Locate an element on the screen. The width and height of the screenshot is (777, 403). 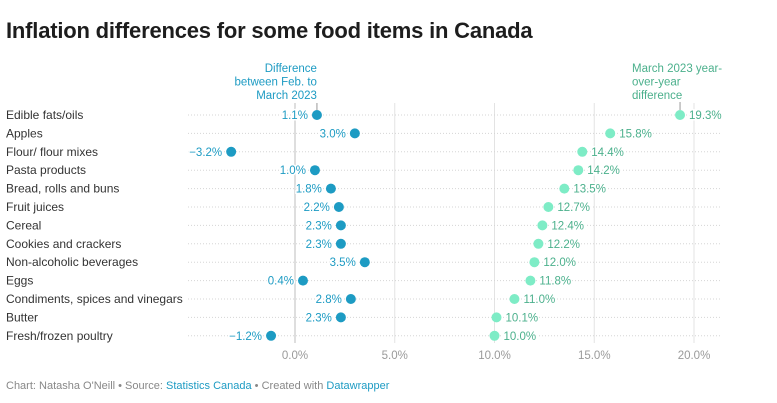
value-label-feb-march: 1.1% is located at coordinates (295, 116).